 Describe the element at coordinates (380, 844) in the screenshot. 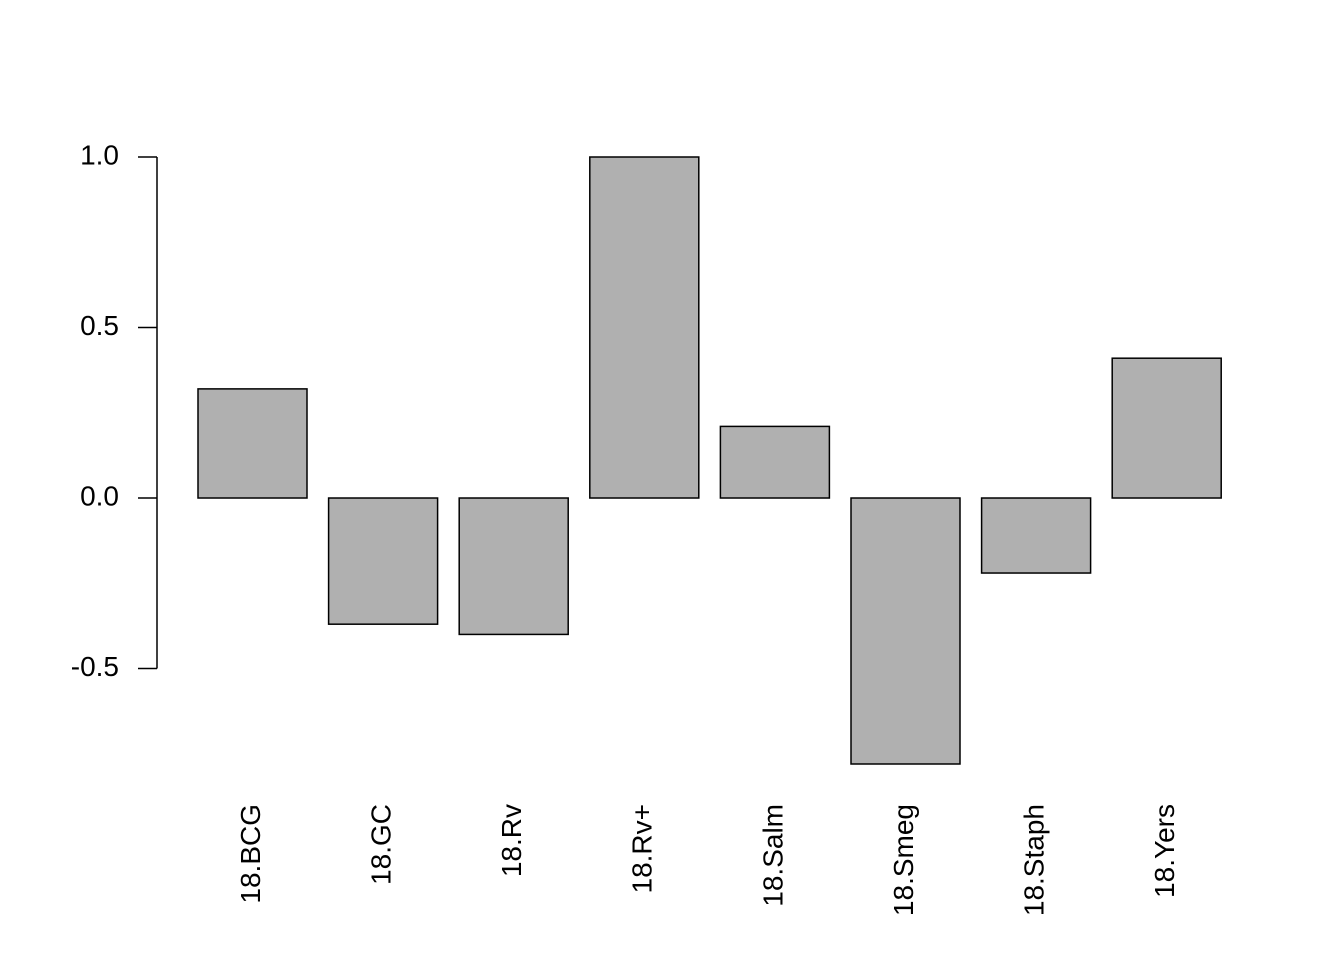

I see `x-tick-label: 18.GC` at that location.